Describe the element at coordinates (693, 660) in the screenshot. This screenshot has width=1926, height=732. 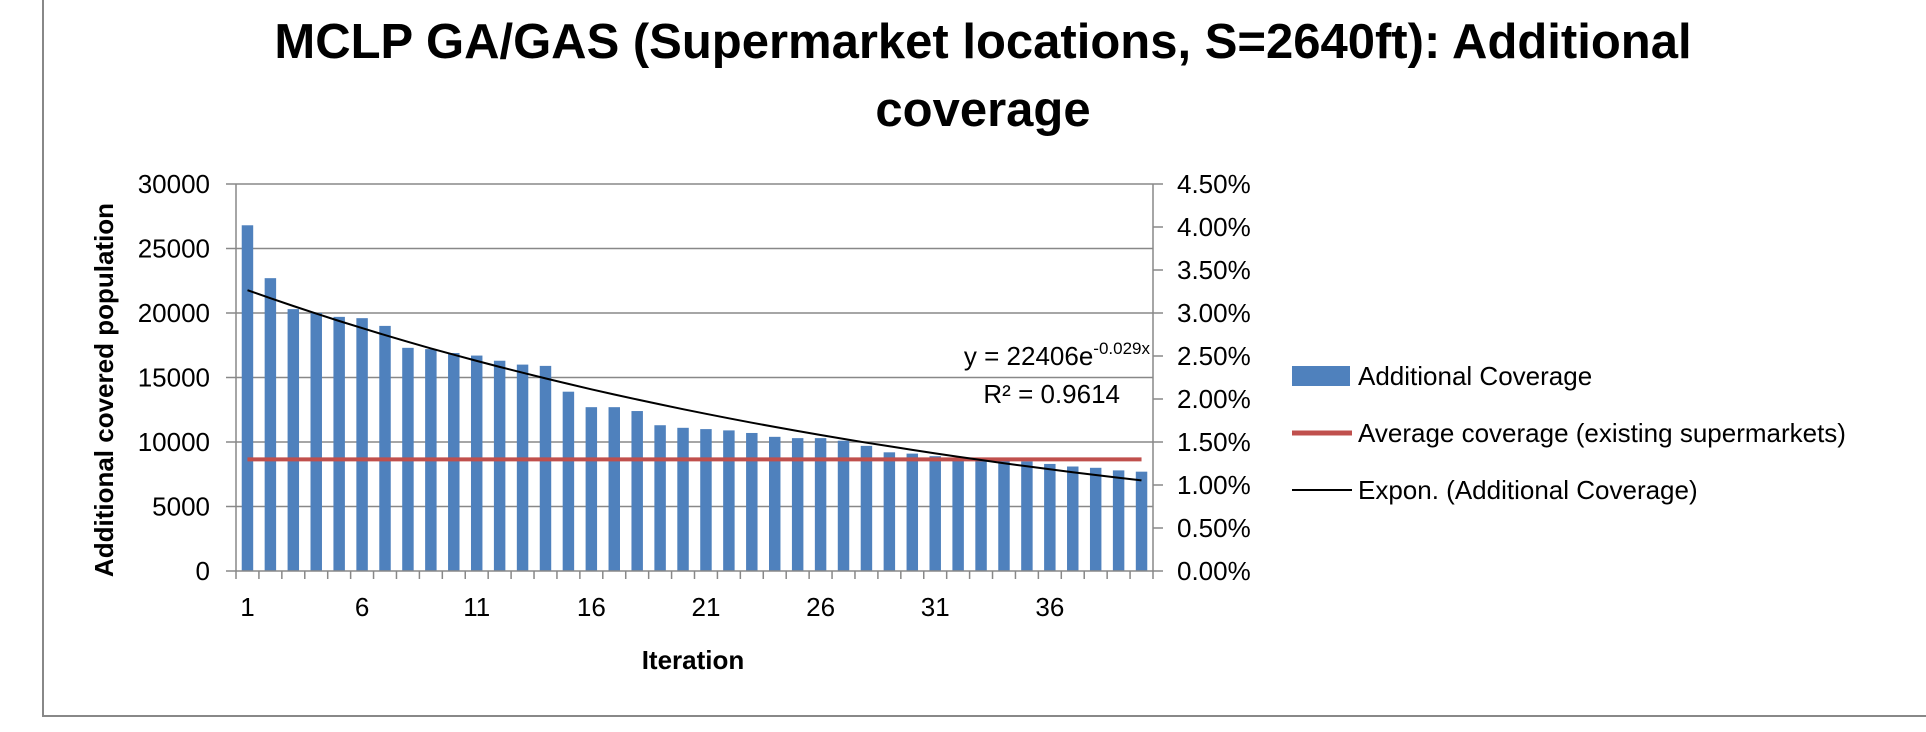
I see `x-axis-title: Iteration` at that location.